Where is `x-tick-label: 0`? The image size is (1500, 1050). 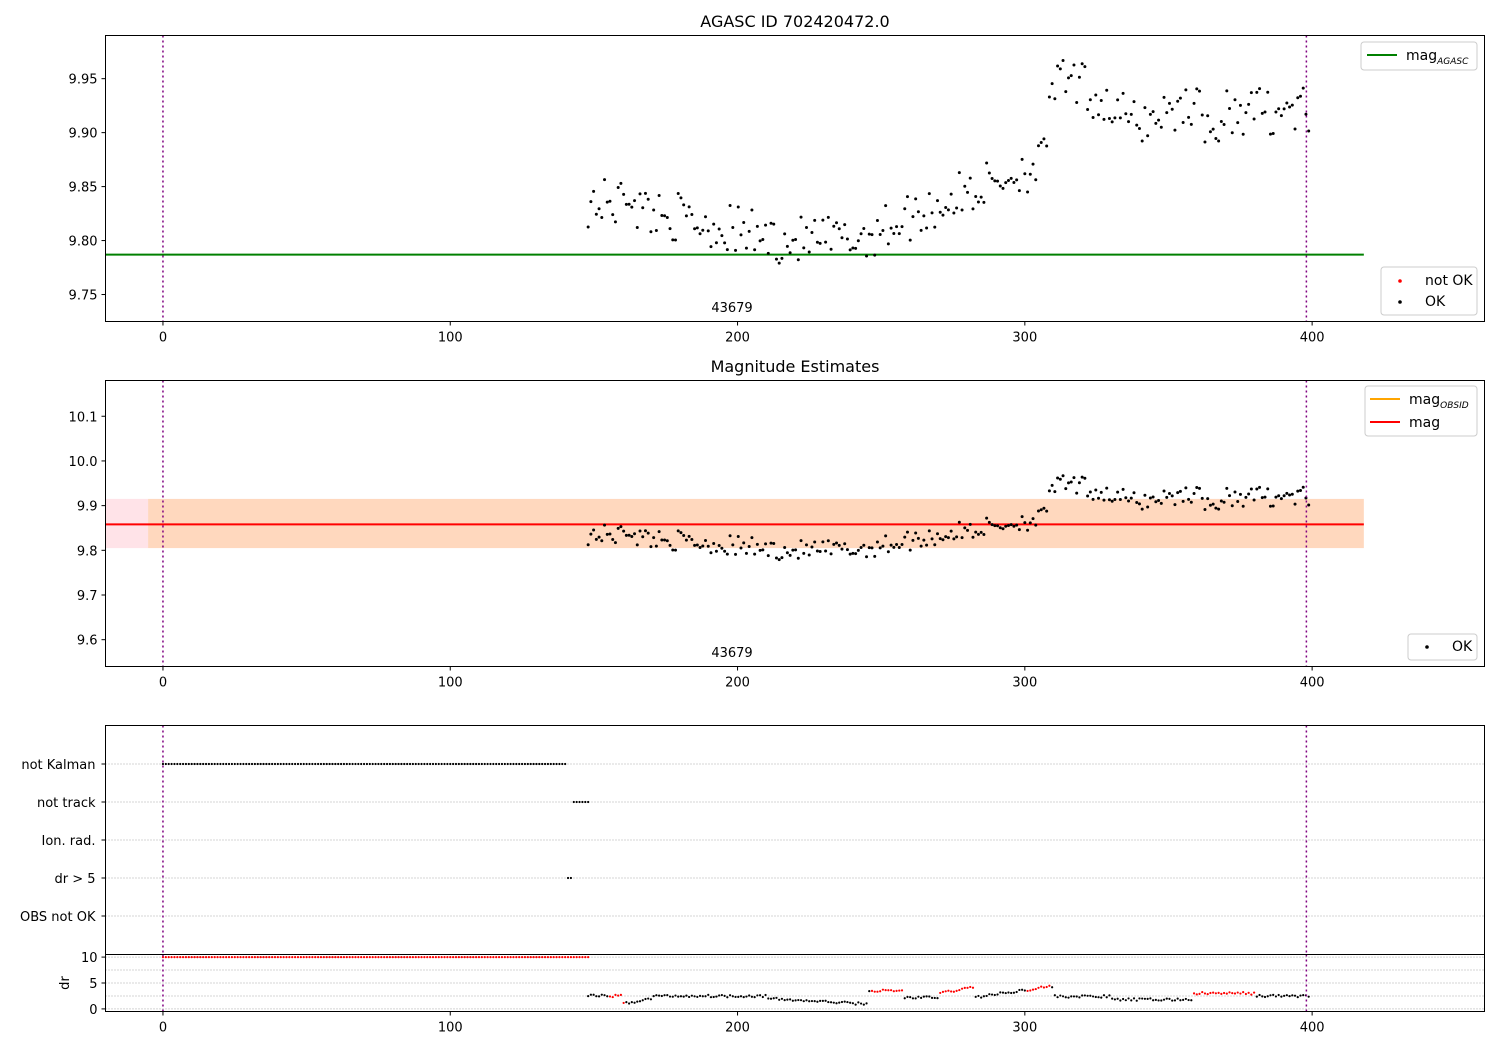 x-tick-label: 0 is located at coordinates (163, 683).